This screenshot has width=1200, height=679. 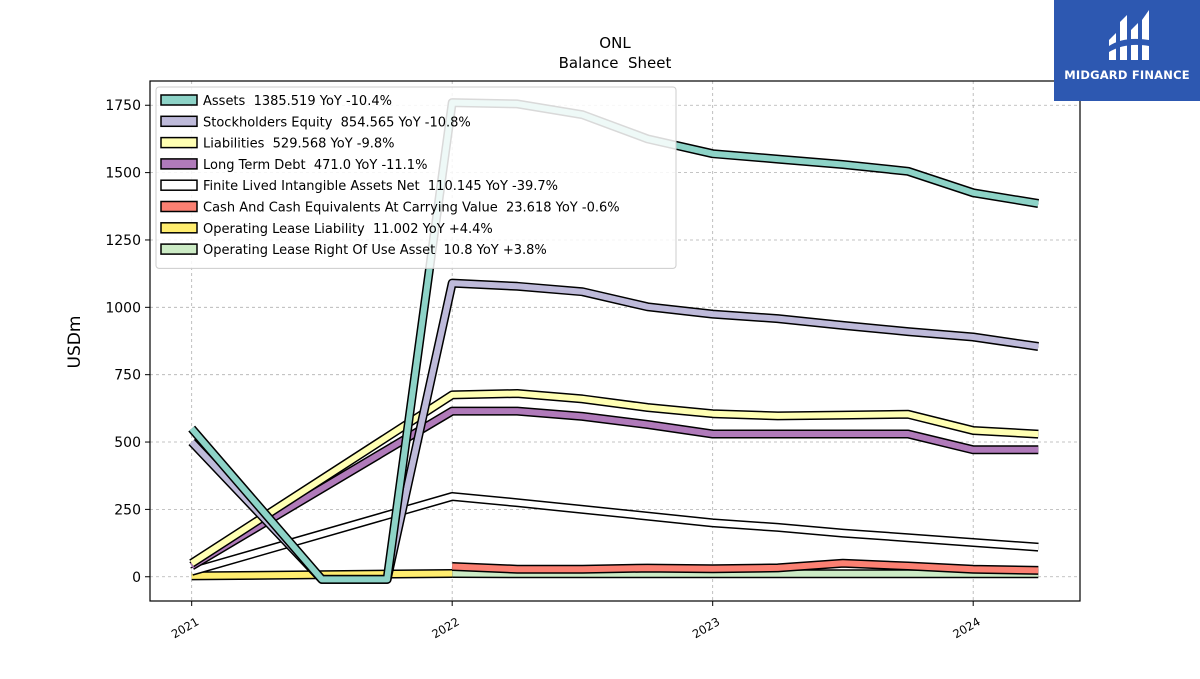 What do you see at coordinates (315, 165) in the screenshot?
I see `legend-label: Long Term Debt 471.0 YoY -11.1%` at bounding box center [315, 165].